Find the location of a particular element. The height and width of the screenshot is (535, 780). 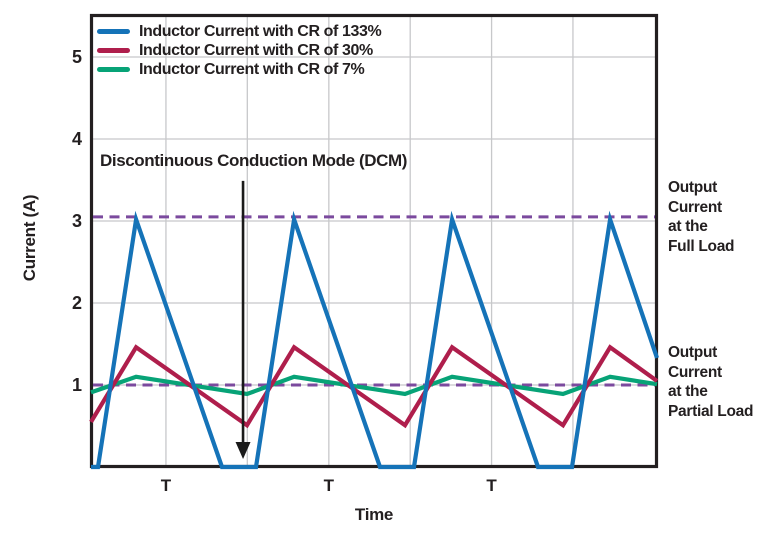

legend-item: Inductor Current with CR of 133% is located at coordinates (239, 31).